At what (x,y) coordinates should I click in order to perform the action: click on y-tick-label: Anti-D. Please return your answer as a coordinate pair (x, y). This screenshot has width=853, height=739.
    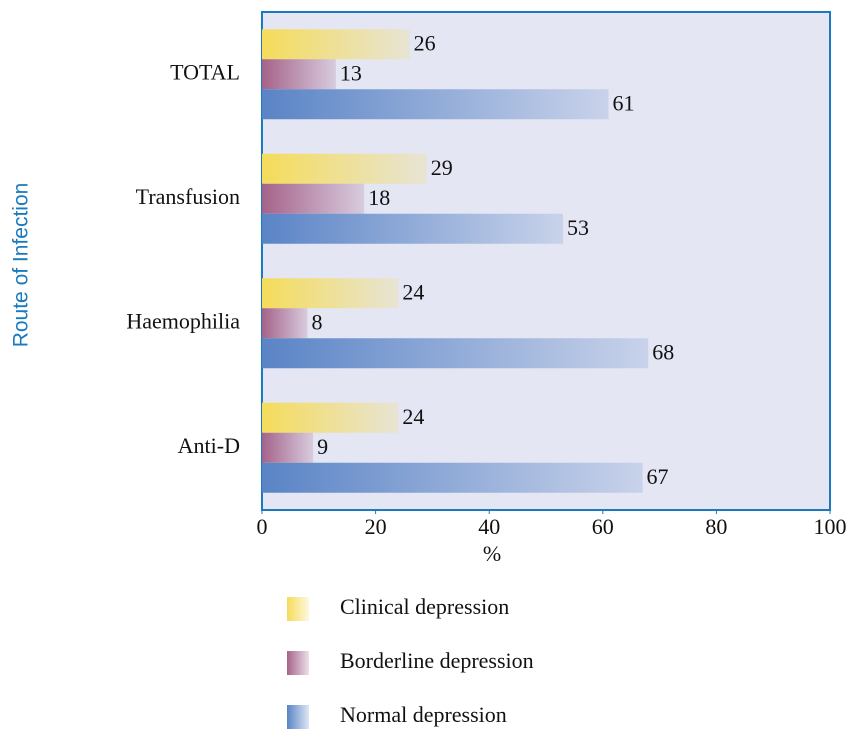
    Looking at the image, I should click on (209, 445).